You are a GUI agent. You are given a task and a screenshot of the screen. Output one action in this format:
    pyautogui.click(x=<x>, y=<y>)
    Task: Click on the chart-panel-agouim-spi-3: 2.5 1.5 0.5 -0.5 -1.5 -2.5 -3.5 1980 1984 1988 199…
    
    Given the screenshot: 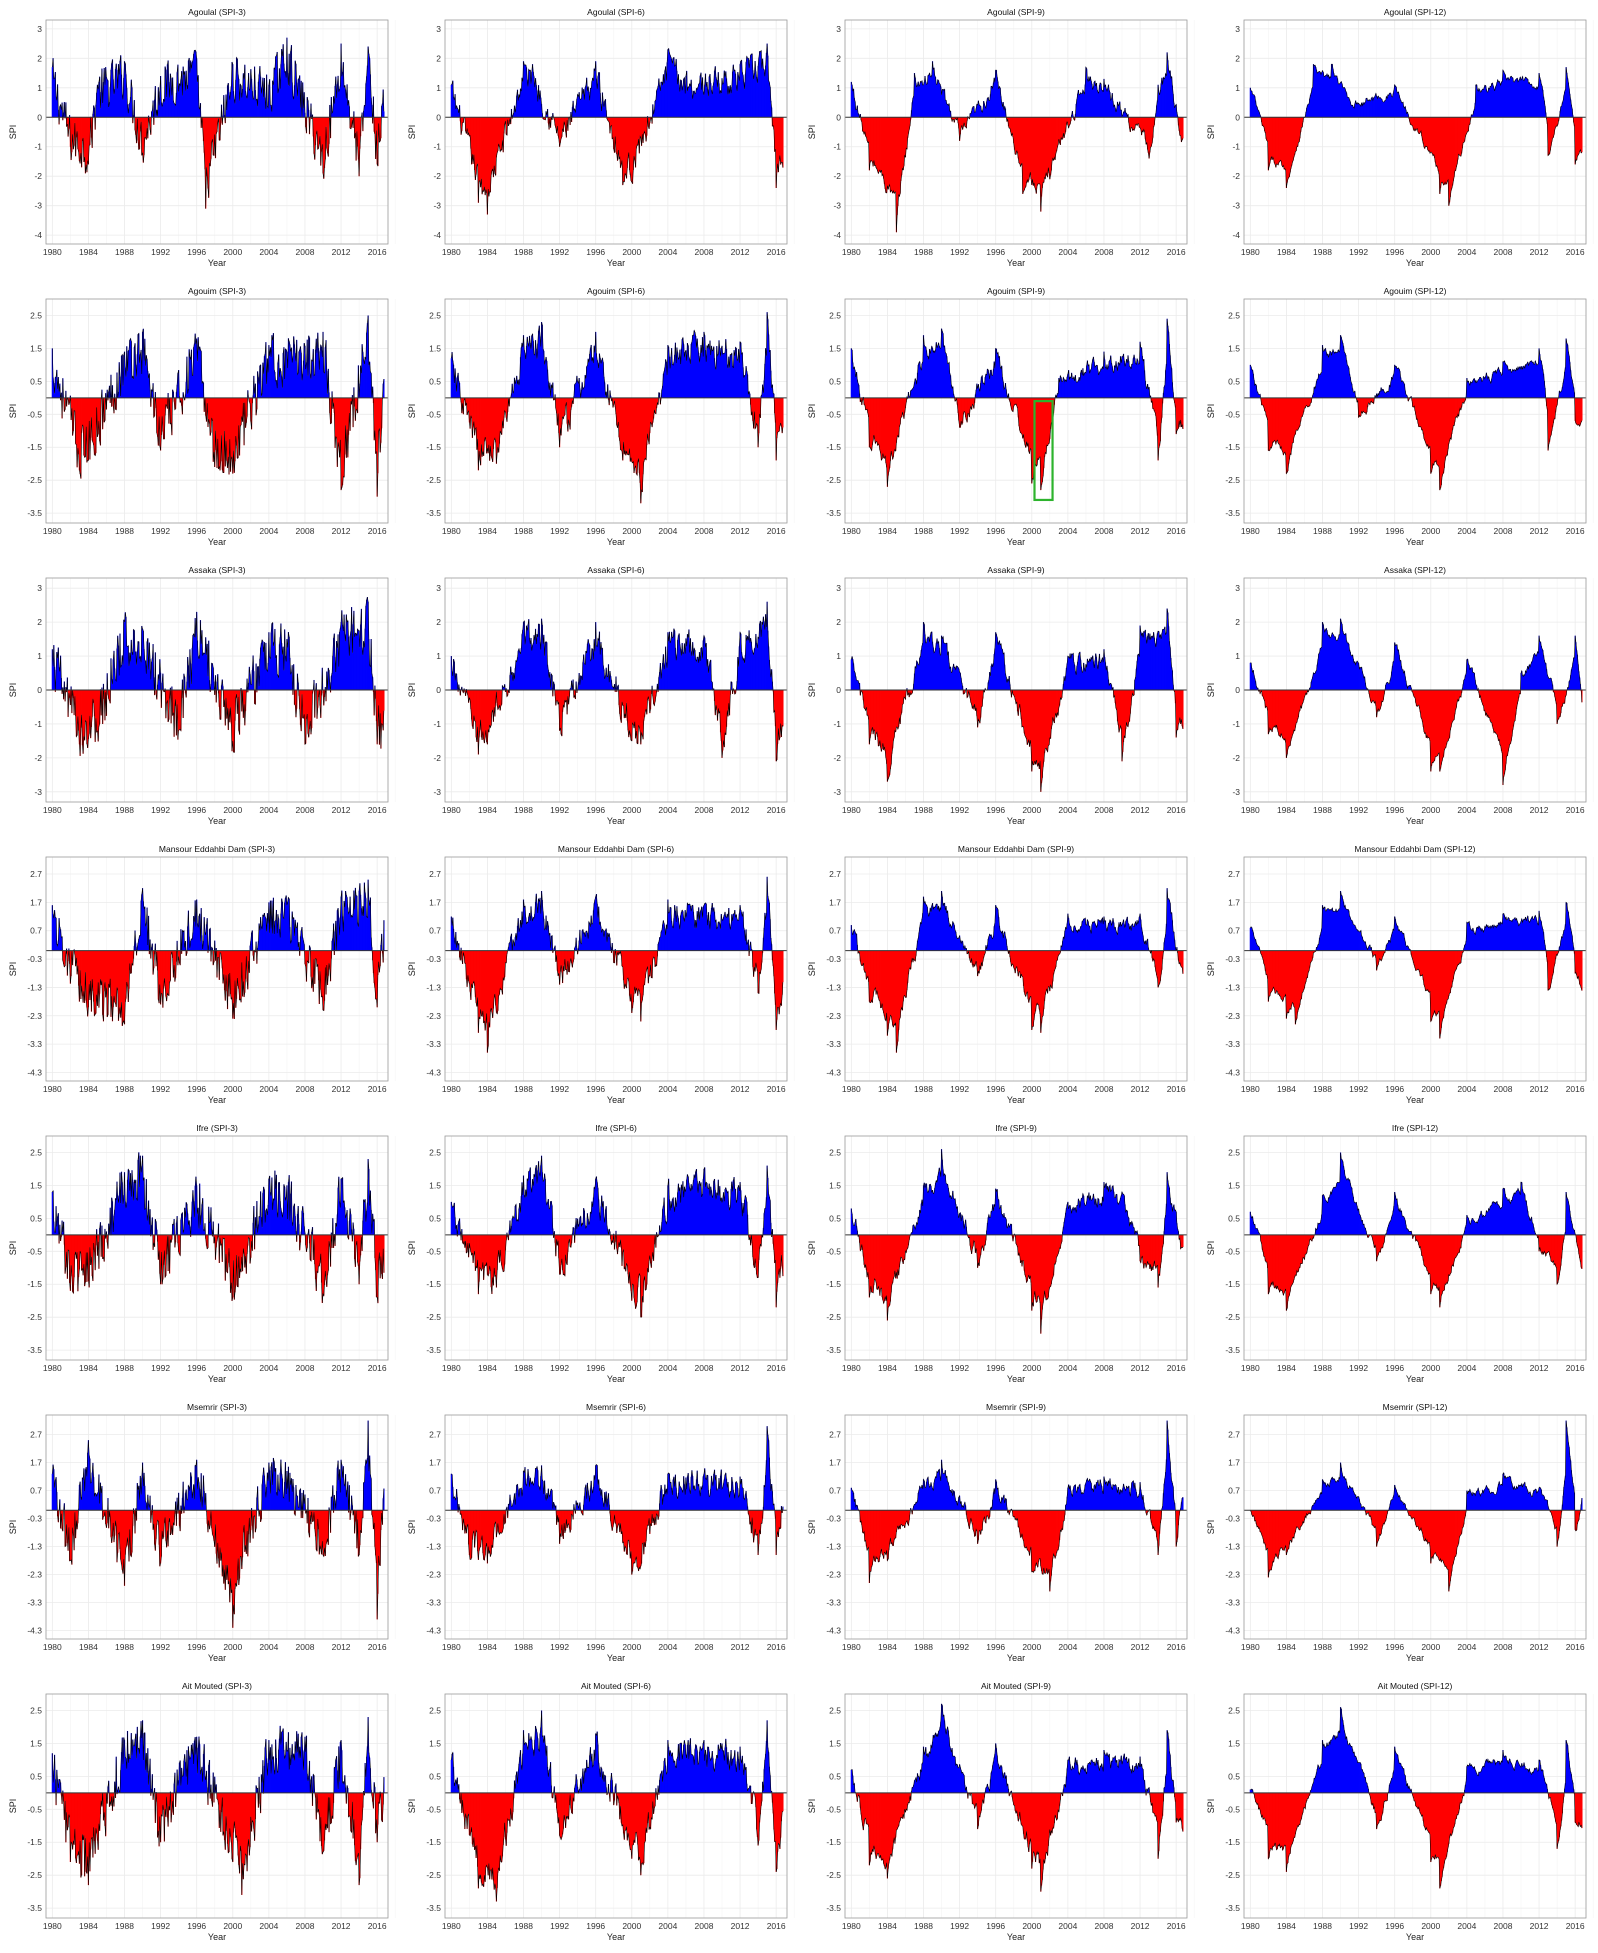 What is the action you would take?
    pyautogui.click(x=200, y=419)
    